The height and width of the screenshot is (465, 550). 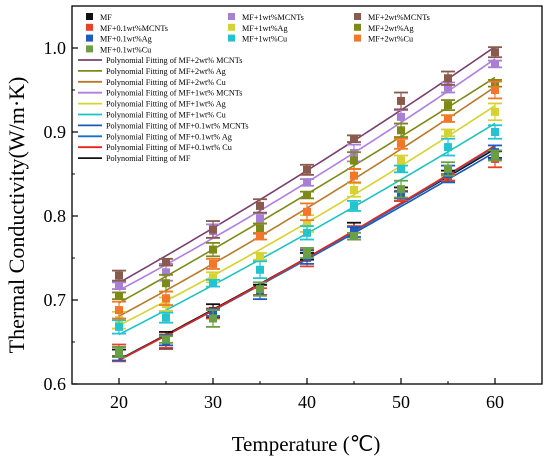 What do you see at coordinates (152, 104) in the screenshot?
I see `legend-fit-4: Polynomial Fitting of MF+1wt% Ag` at bounding box center [152, 104].